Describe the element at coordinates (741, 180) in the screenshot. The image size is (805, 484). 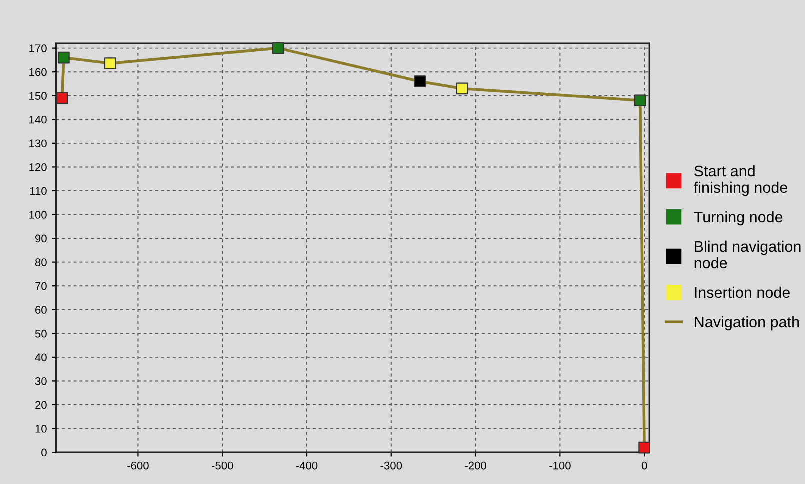
I see `legend-label: Start and finishing node` at that location.